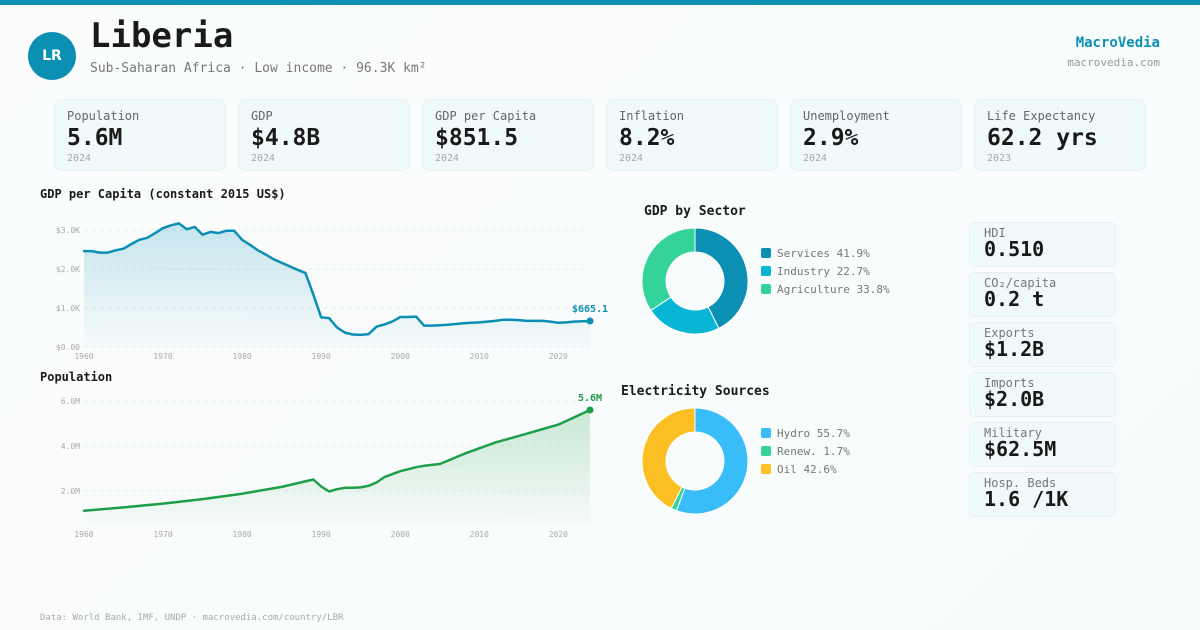 Image resolution: width=1200 pixels, height=630 pixels. Describe the element at coordinates (692, 135) in the screenshot. I see `kpi-card-inflation: Inflation 8.2% 2024` at that location.